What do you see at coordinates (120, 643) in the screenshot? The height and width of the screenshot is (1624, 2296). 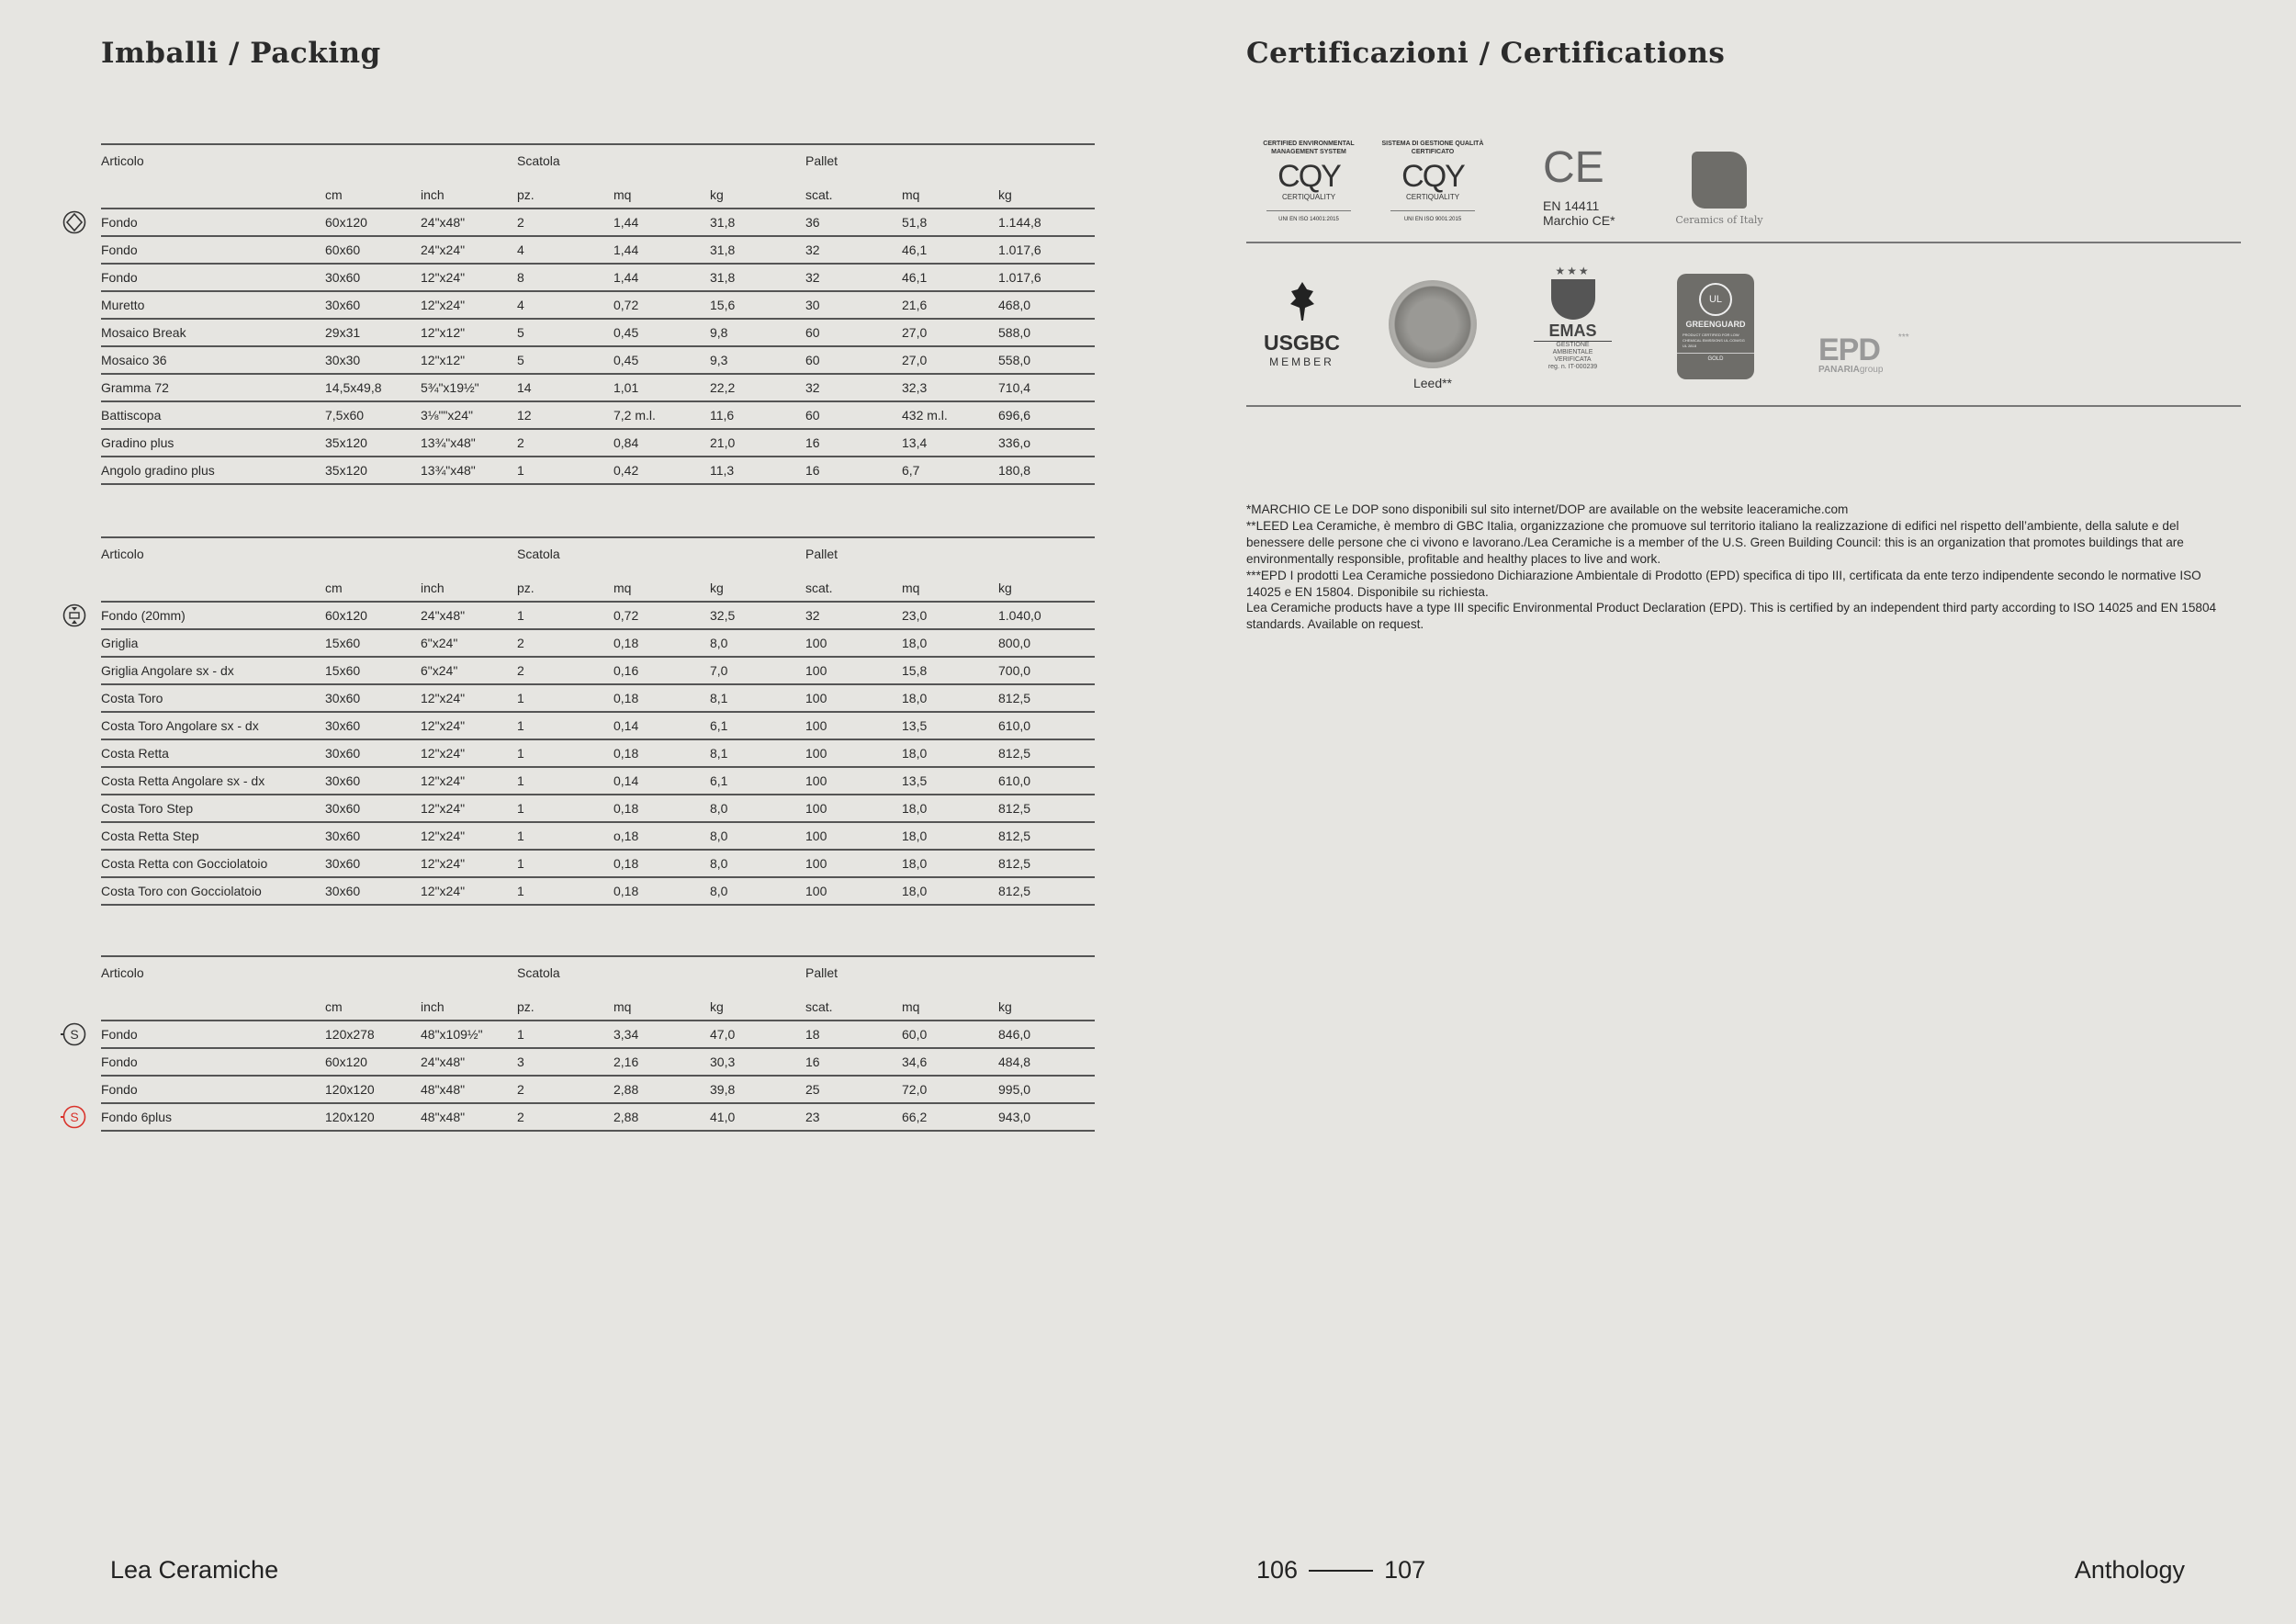 I see `table-cell: Griglia` at bounding box center [120, 643].